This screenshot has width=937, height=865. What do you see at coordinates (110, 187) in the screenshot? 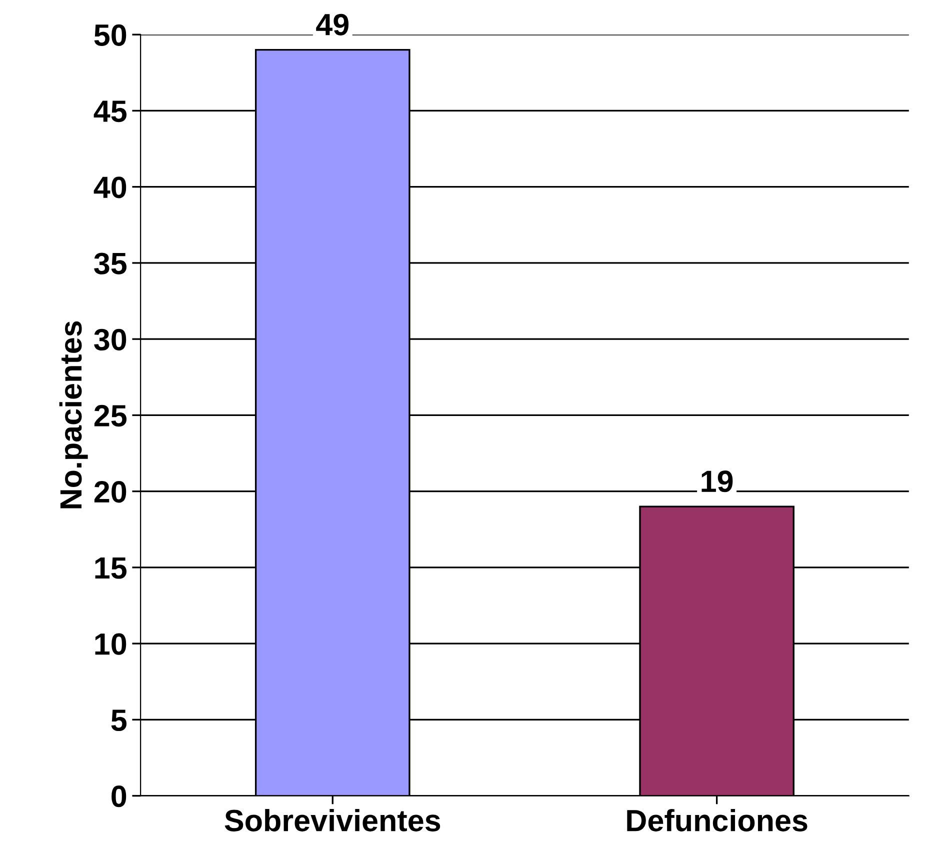
I see `y-tick-label: 40` at bounding box center [110, 187].